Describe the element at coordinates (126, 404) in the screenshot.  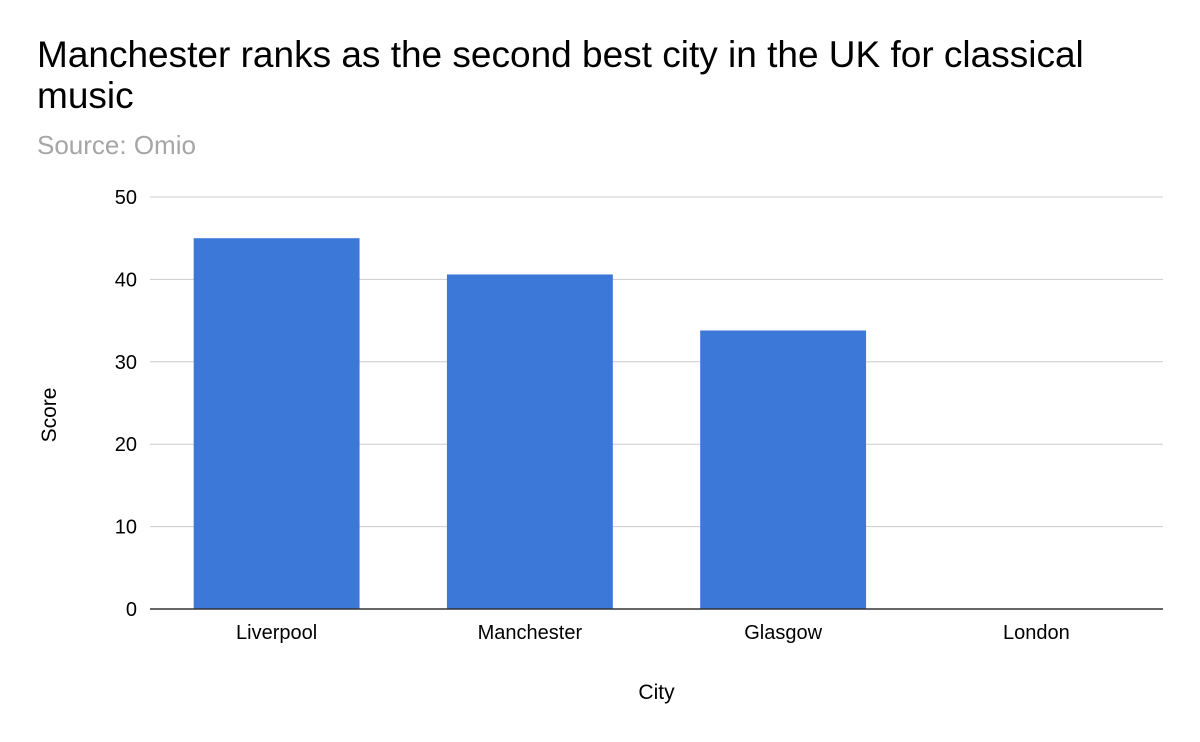
I see `y-axis-ticks: 0 10 20 30 40 50` at that location.